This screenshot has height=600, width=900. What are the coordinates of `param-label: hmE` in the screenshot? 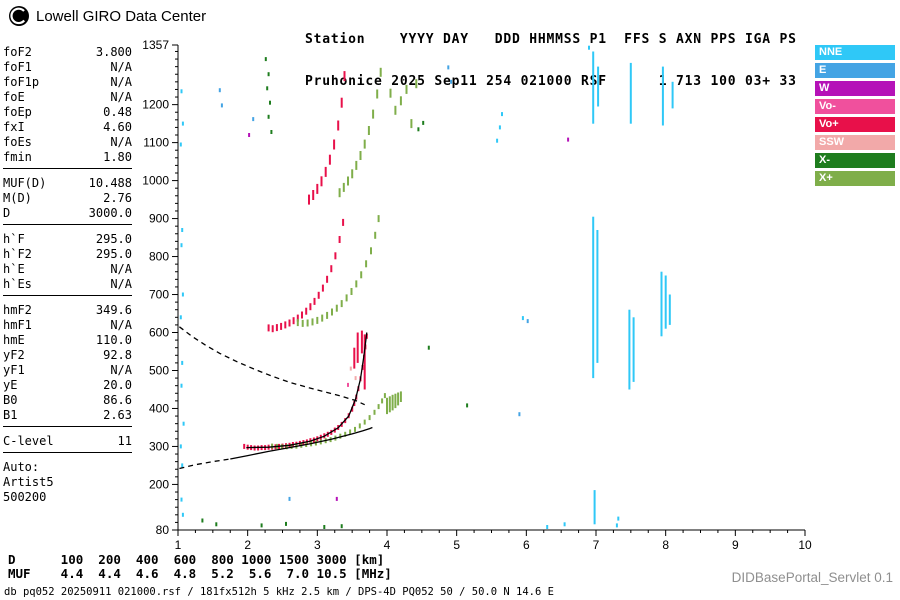 It's located at (14, 340).